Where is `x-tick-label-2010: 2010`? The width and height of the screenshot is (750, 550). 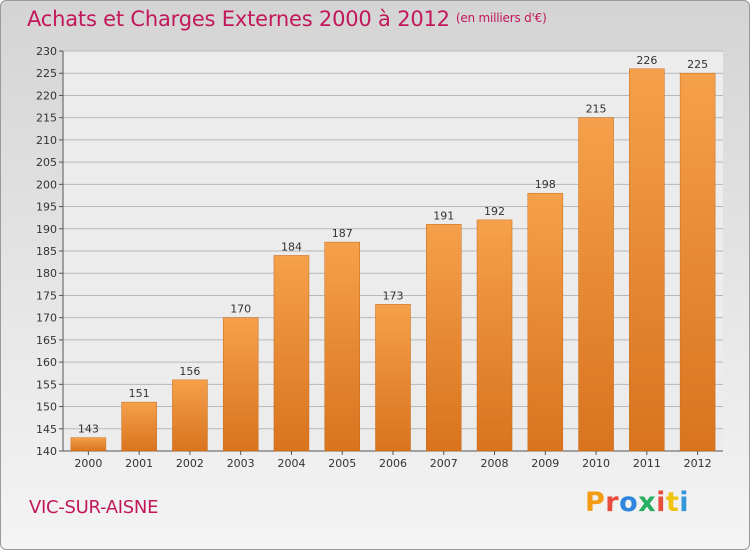
x-tick-label-2010: 2010 is located at coordinates (596, 463).